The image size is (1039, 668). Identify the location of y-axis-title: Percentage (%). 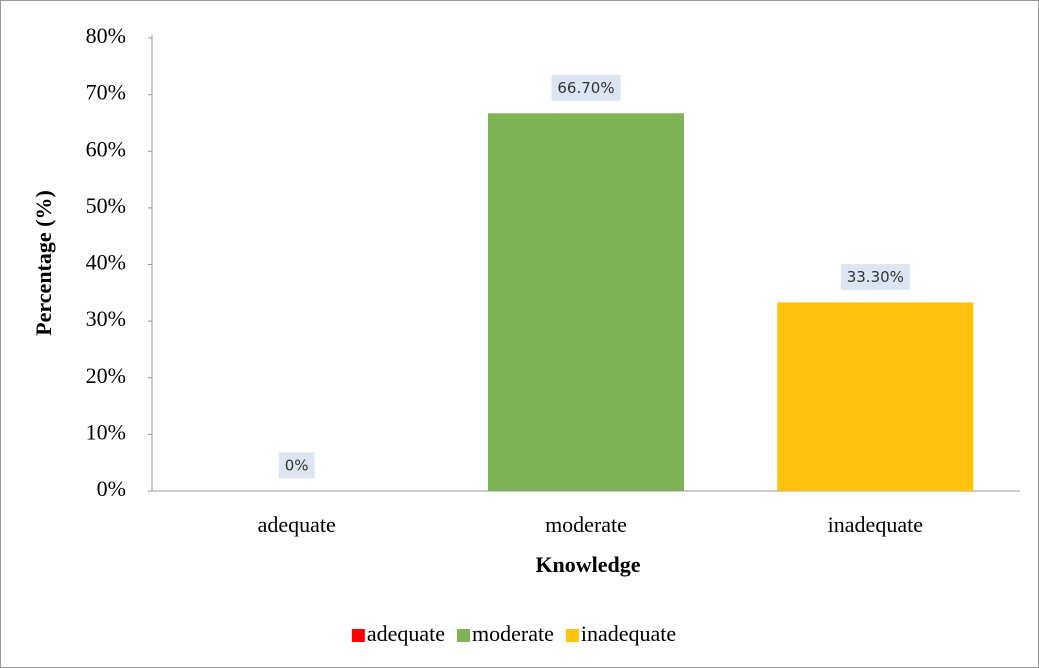
(43, 263).